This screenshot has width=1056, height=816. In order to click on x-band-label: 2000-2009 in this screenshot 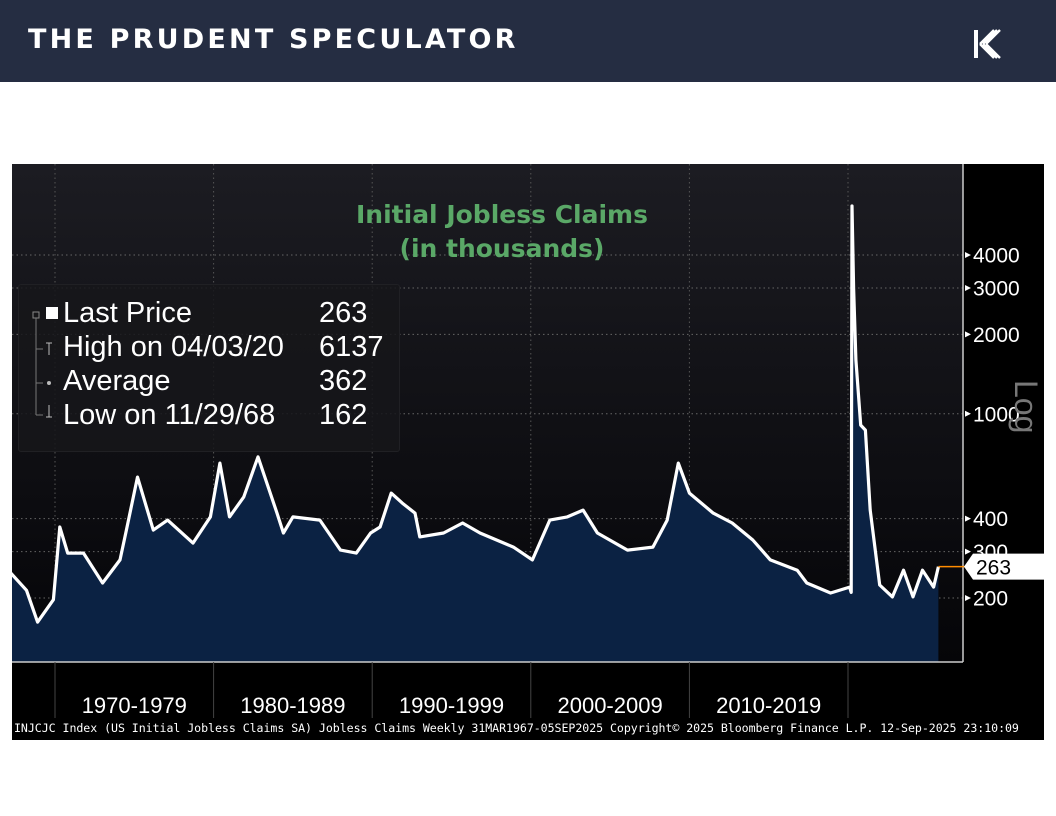, I will do `click(609, 705)`.